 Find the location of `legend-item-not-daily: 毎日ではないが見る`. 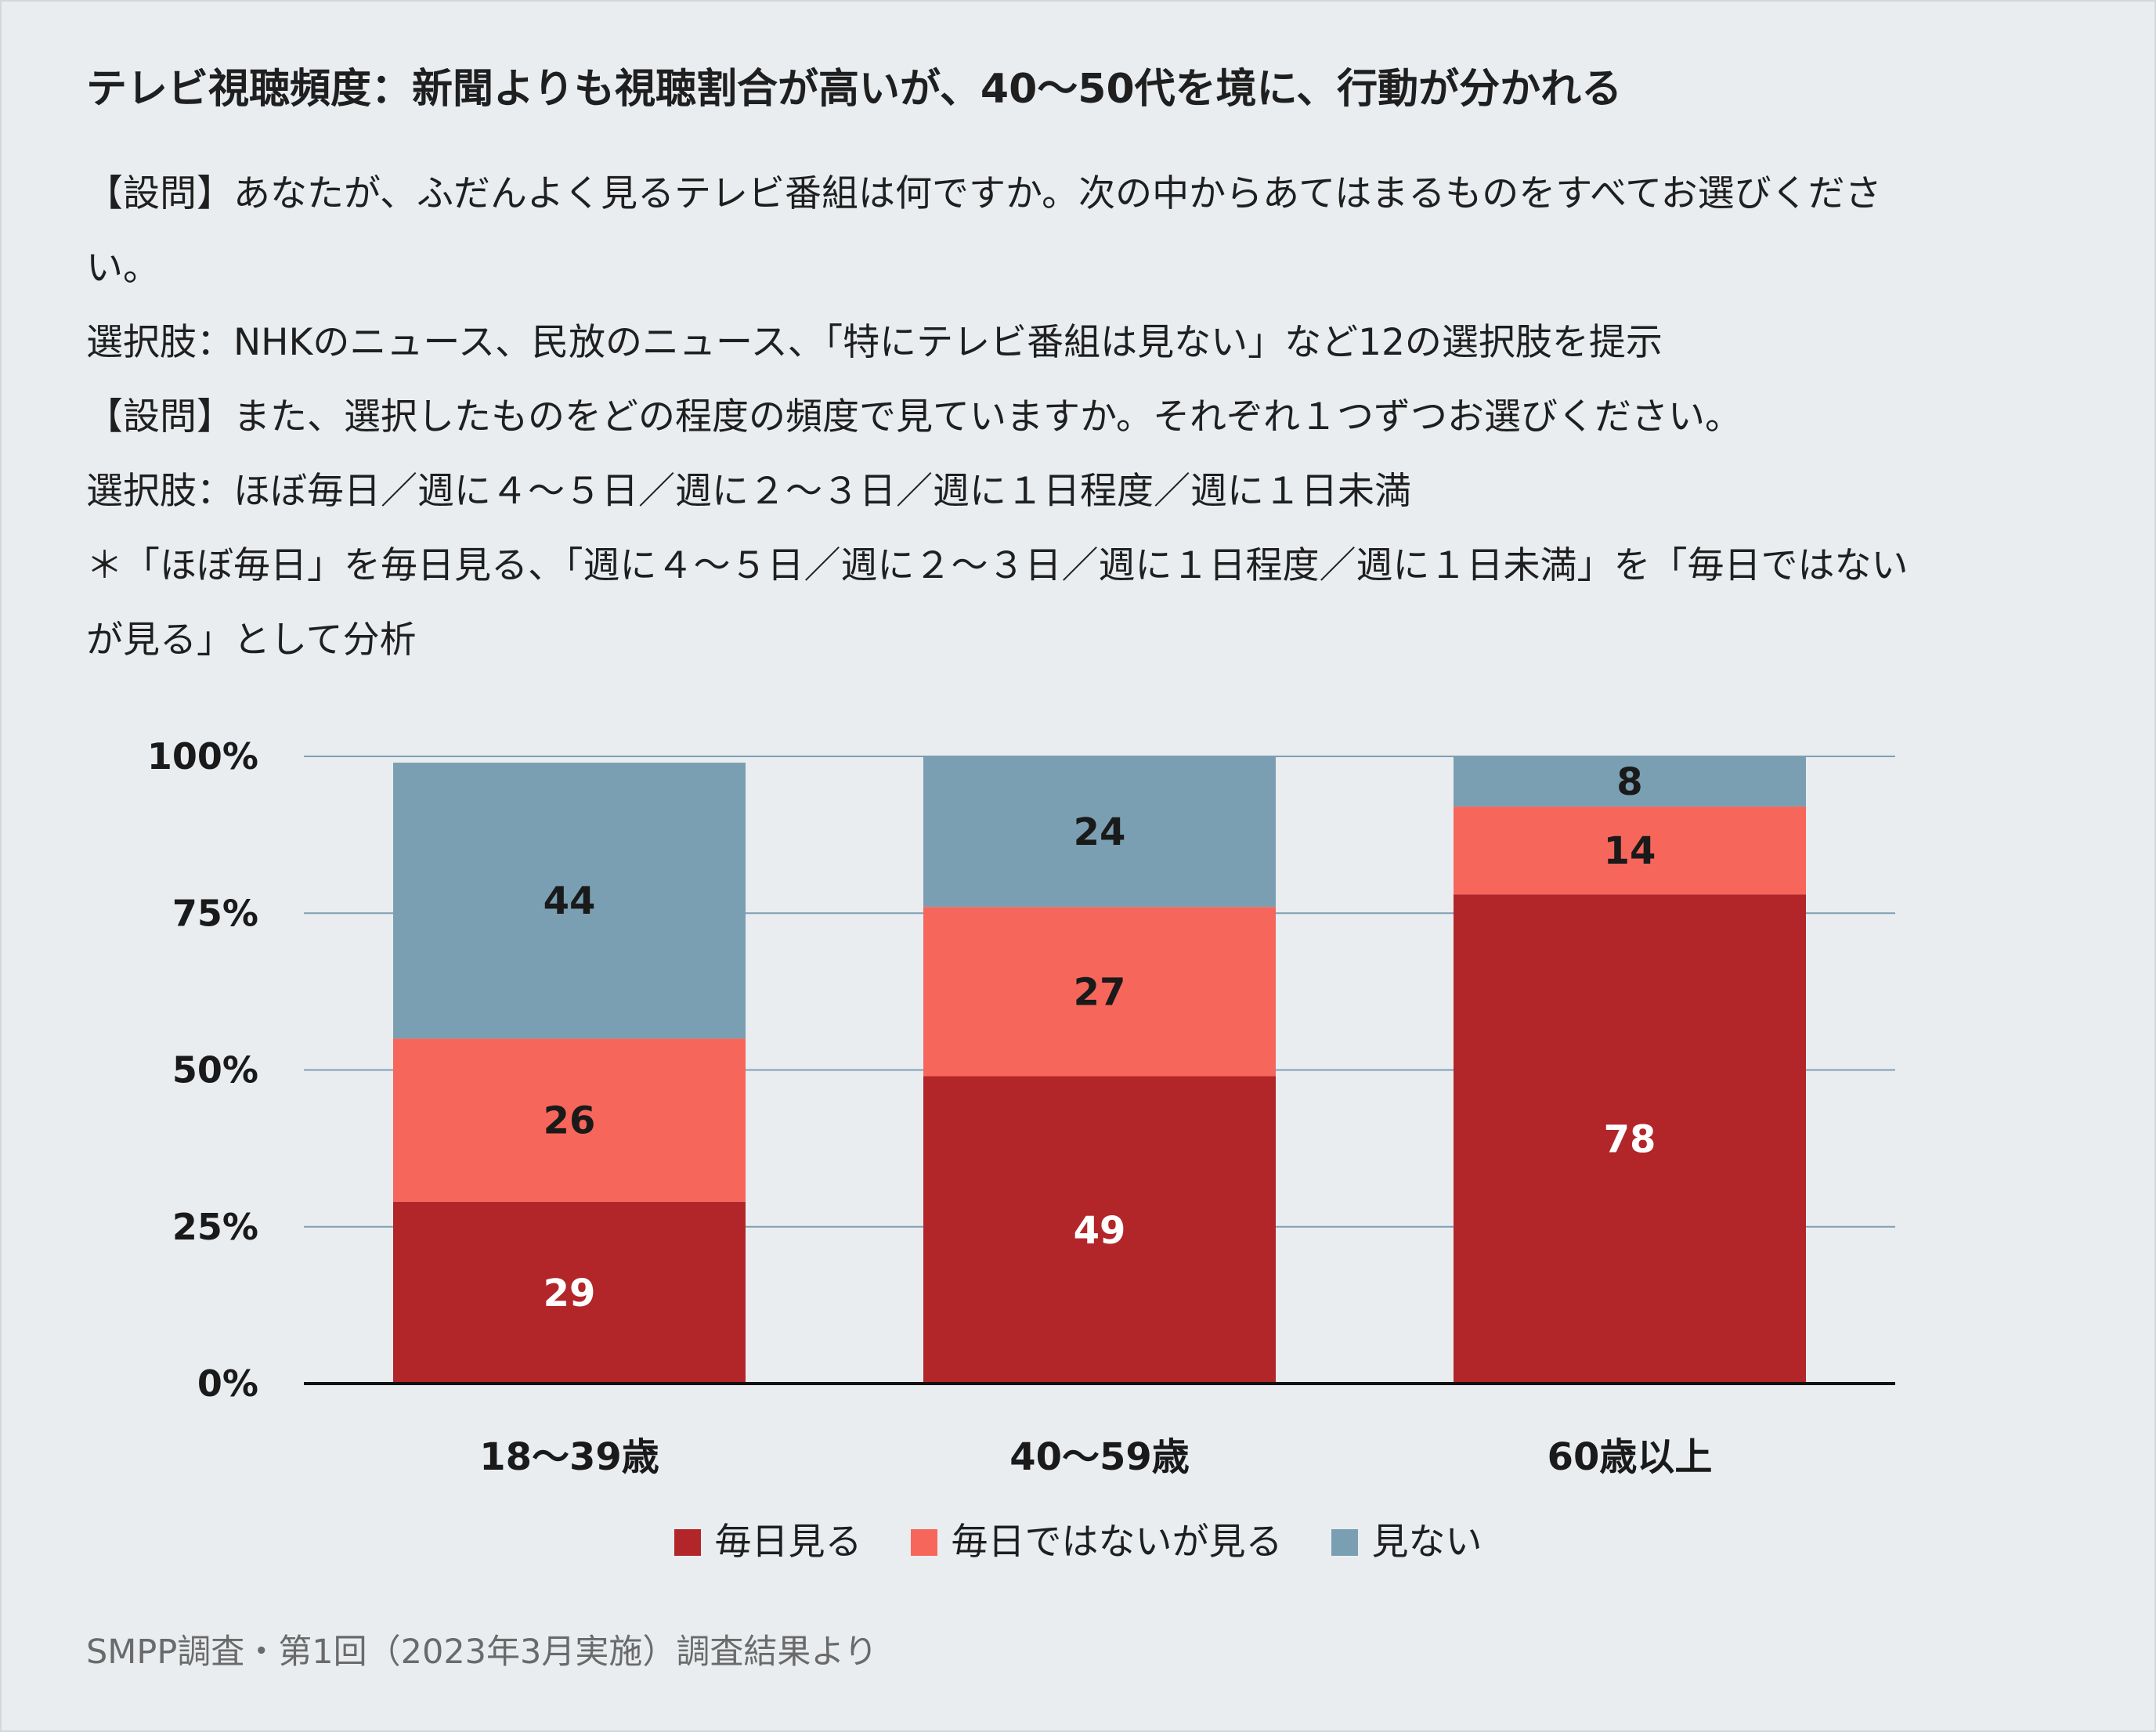

legend-item-not-daily: 毎日ではないが見る is located at coordinates (1096, 1543).